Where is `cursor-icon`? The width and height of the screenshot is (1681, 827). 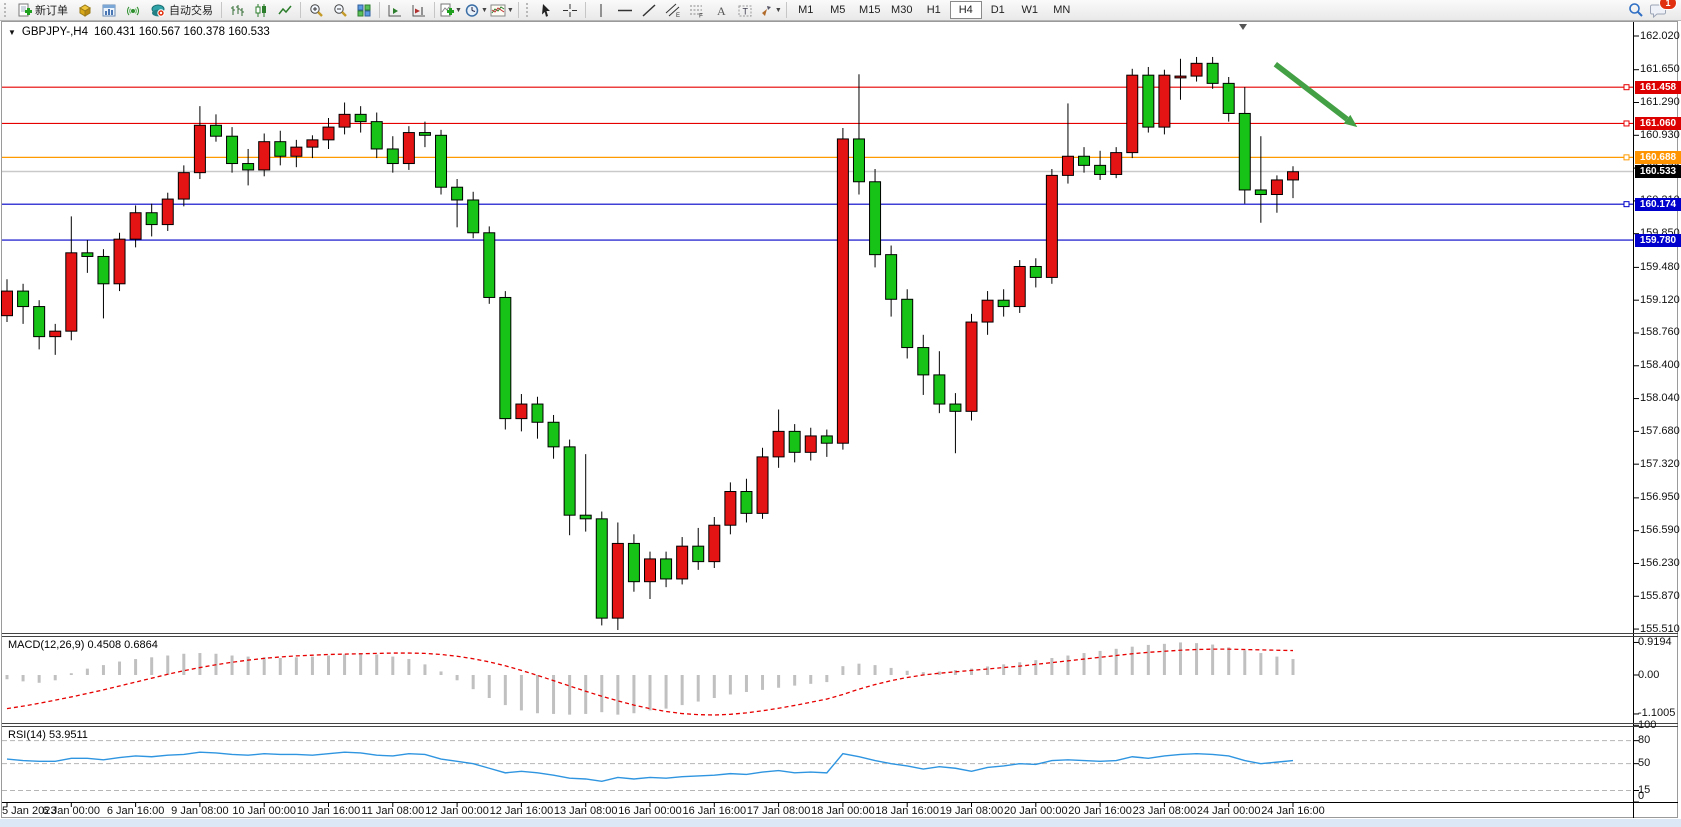 cursor-icon is located at coordinates (546, 10).